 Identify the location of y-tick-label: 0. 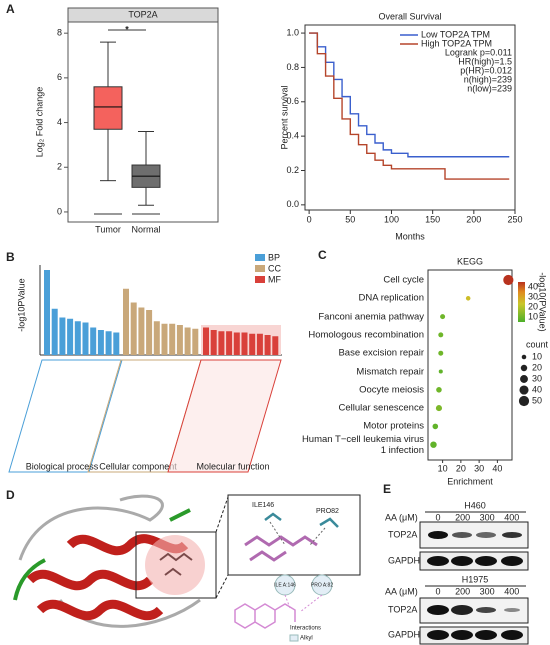
(59, 211).